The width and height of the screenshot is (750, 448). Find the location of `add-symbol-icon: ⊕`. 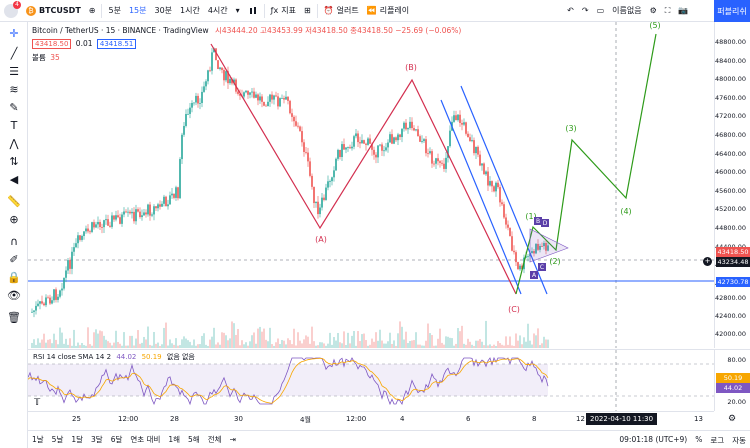

add-symbol-icon: ⊕ is located at coordinates (92, 10).